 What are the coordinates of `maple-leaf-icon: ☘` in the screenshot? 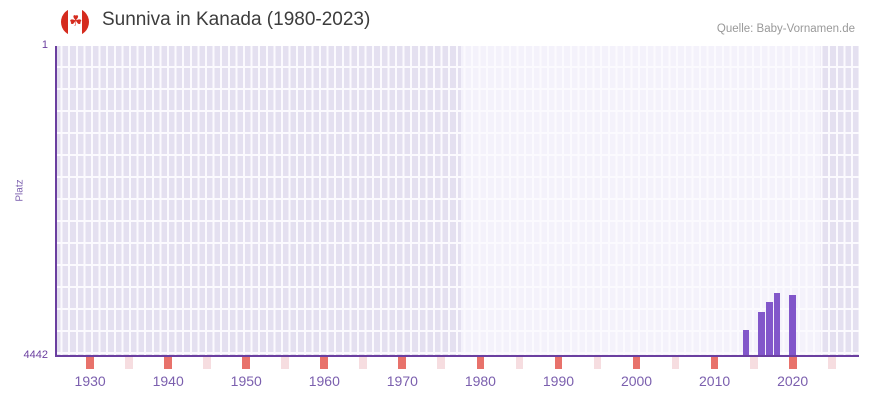 It's located at (76, 21).